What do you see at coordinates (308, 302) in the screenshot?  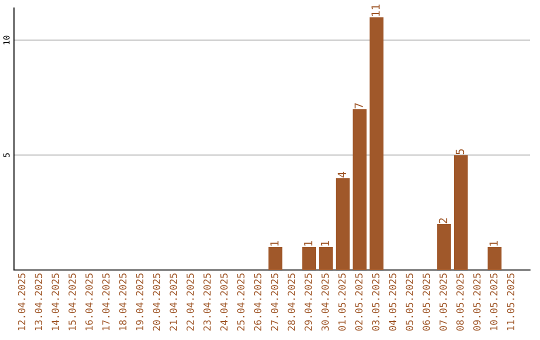 I see `x-tick-label: 29.04.2025` at bounding box center [308, 302].